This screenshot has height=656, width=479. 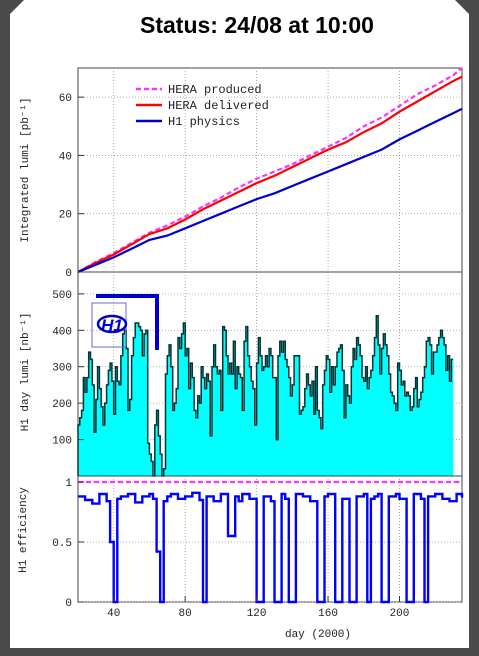 I want to click on ytick-label: 500, so click(x=62, y=296).